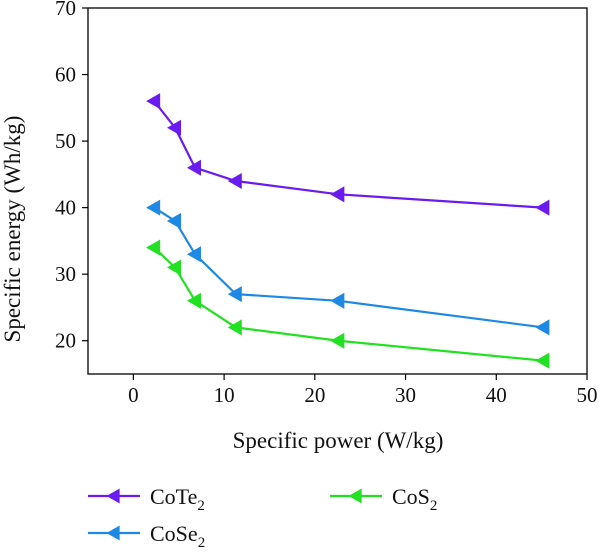  Describe the element at coordinates (65, 75) in the screenshot. I see `y-tick-label: 60` at that location.